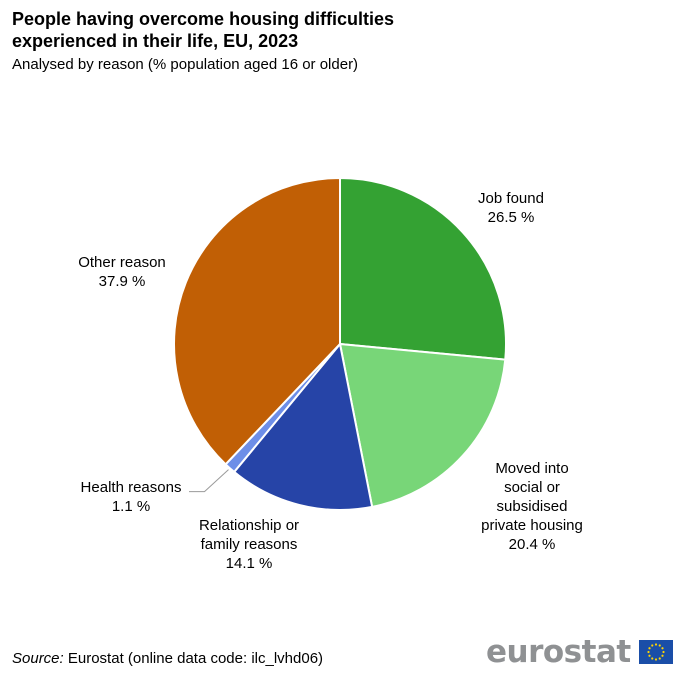  What do you see at coordinates (122, 272) in the screenshot?
I see `slice-label-5: Other reason 37.9 %` at bounding box center [122, 272].